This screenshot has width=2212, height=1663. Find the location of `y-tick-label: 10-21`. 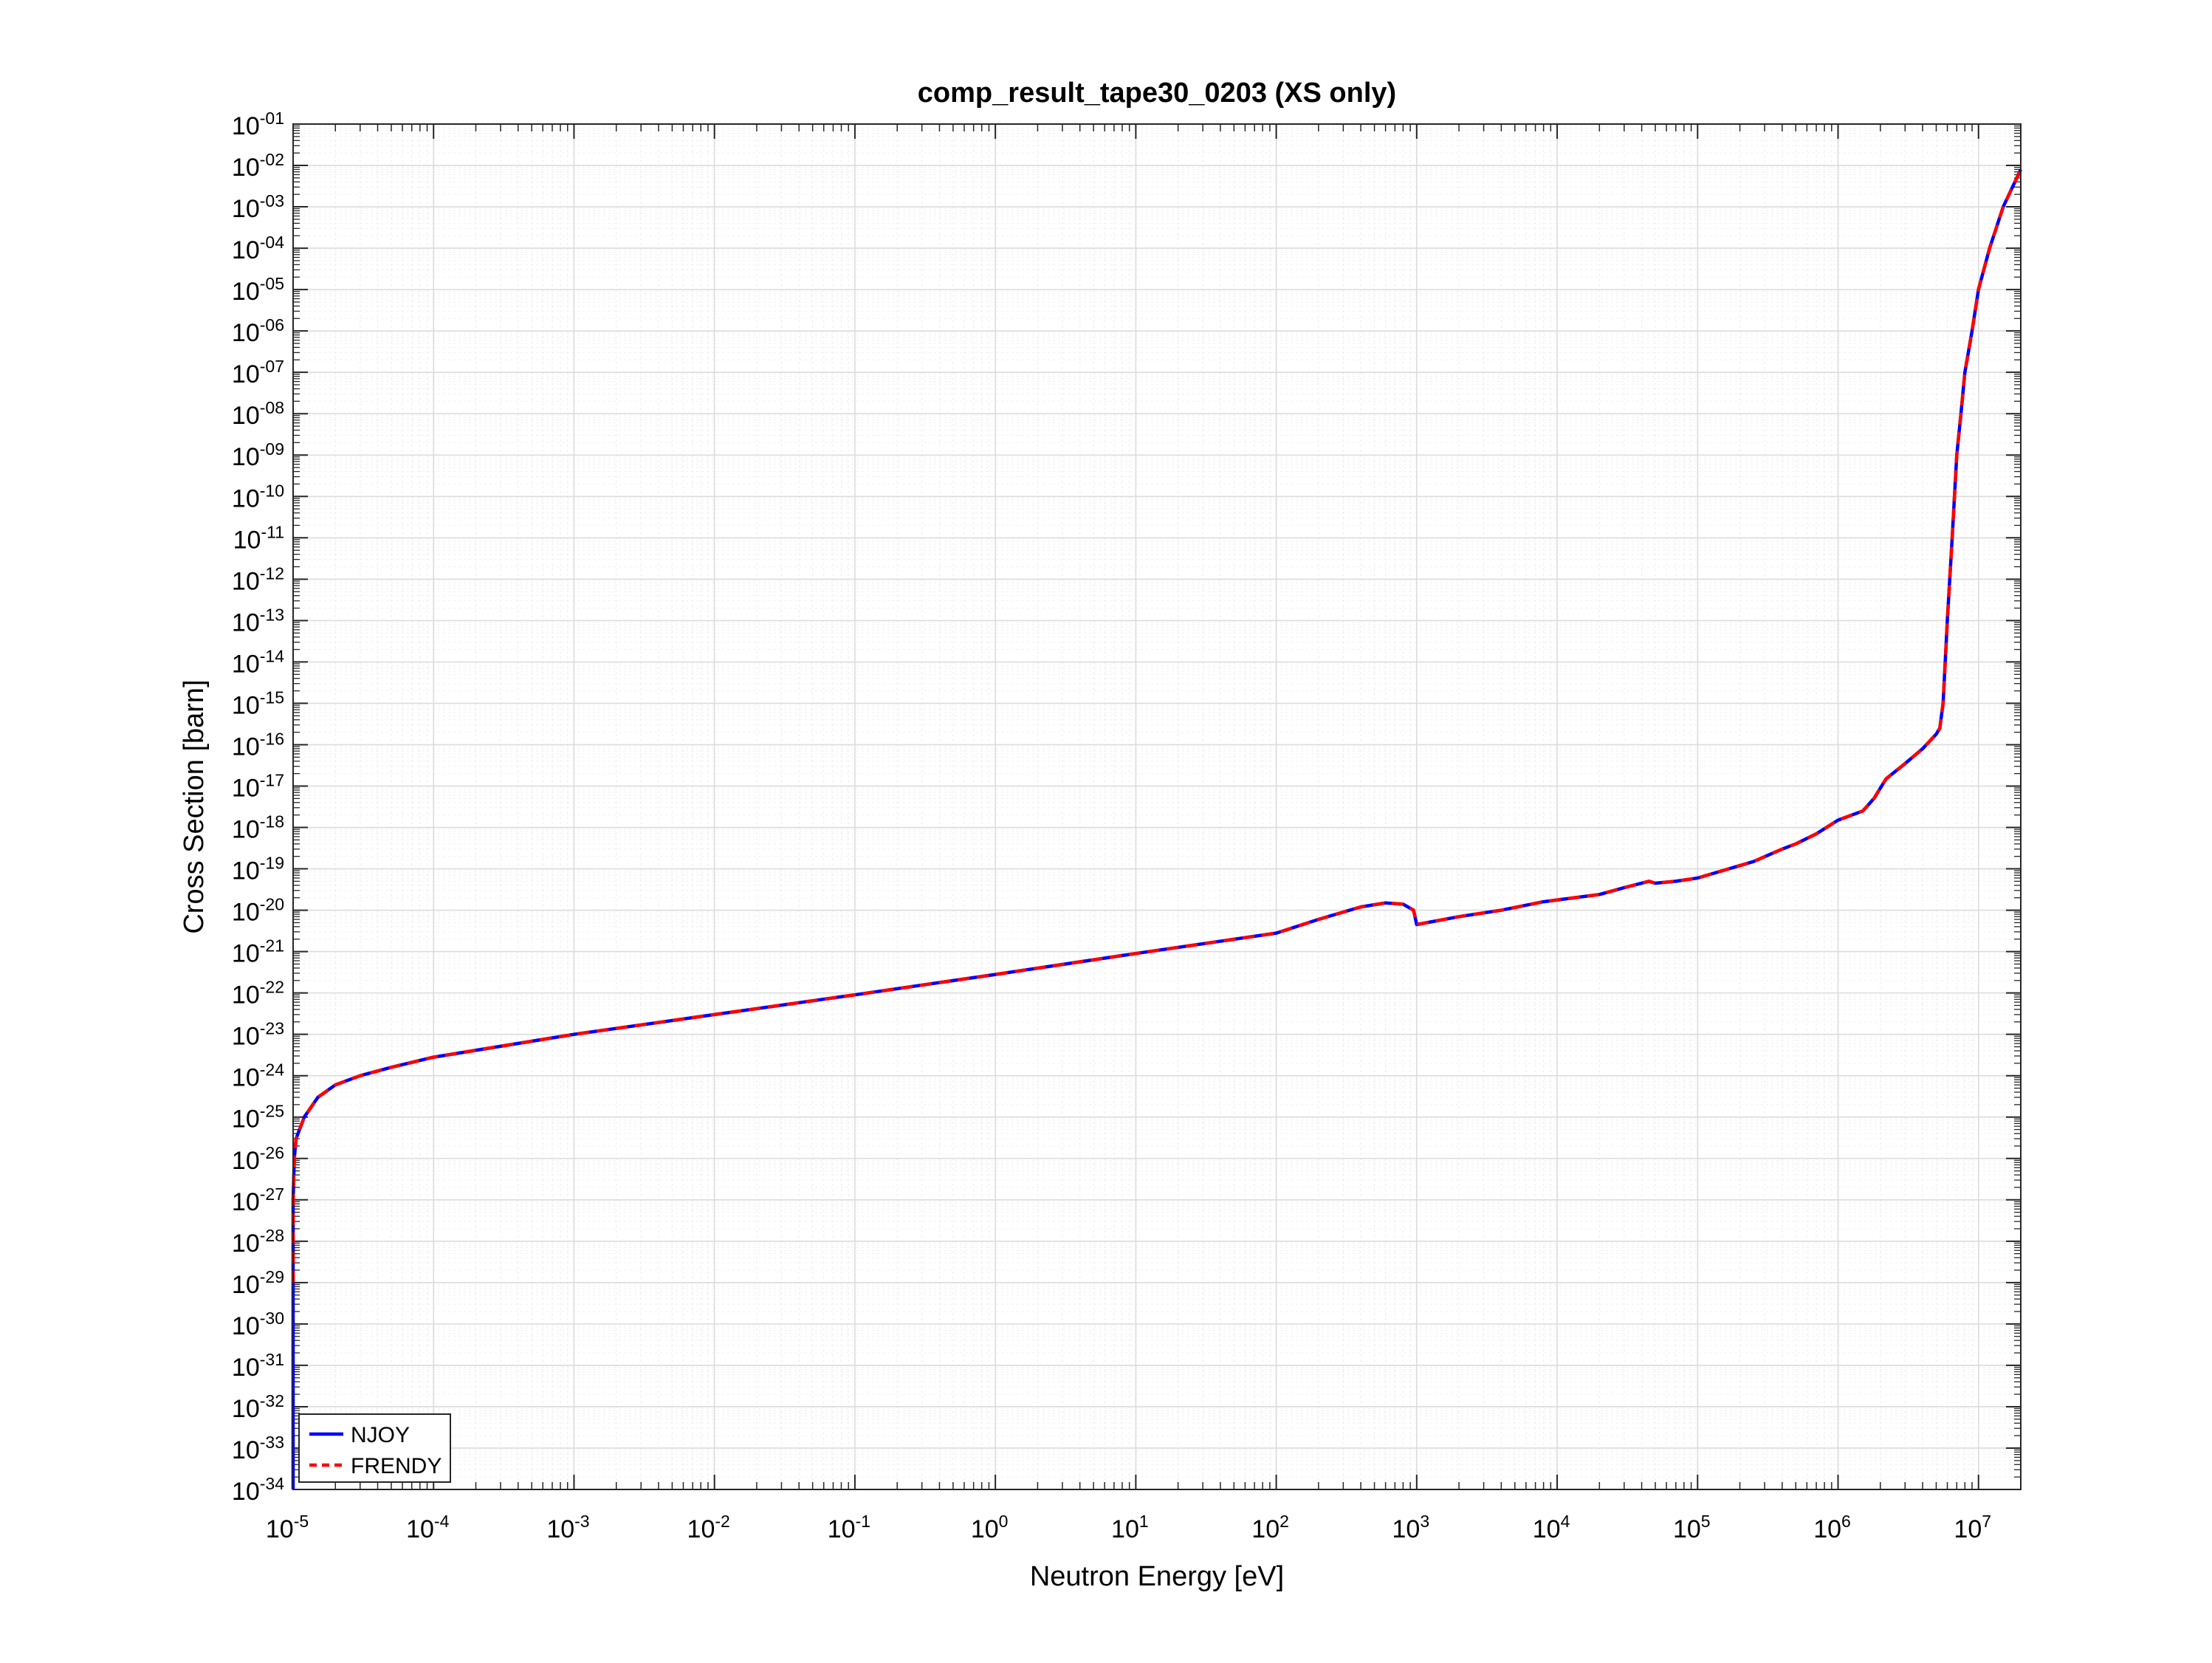

y-tick-label: 10-21 is located at coordinates (258, 952).